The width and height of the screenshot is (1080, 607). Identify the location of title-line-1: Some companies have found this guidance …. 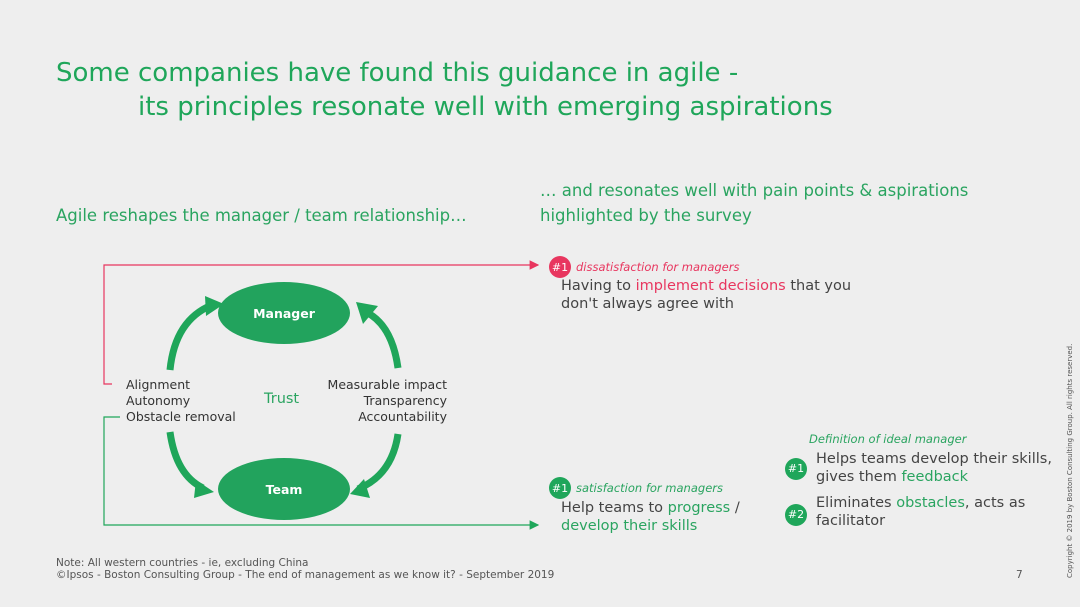
(397, 73).